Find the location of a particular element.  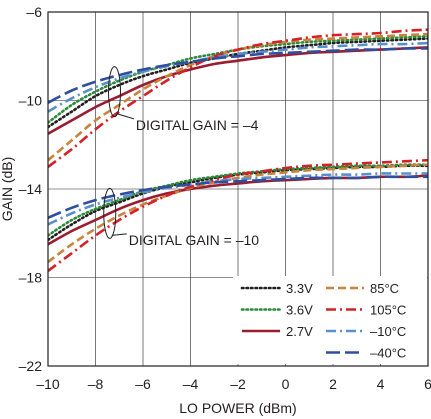

legend-label: –40°C is located at coordinates (388, 353).